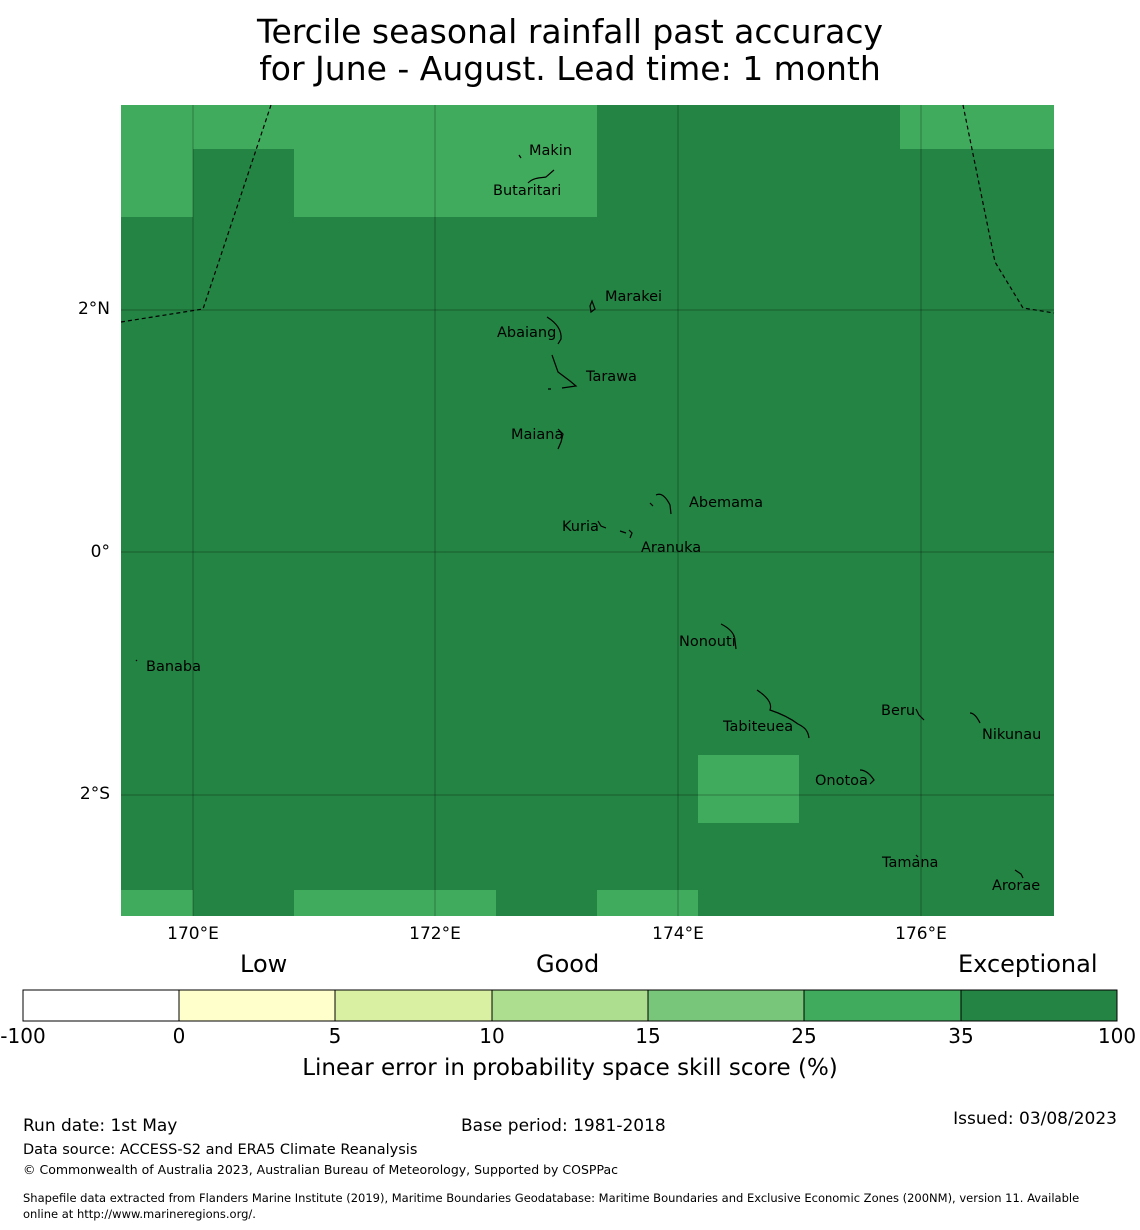 The image size is (1140, 1230). I want to click on island-onotoa, so click(867, 777).